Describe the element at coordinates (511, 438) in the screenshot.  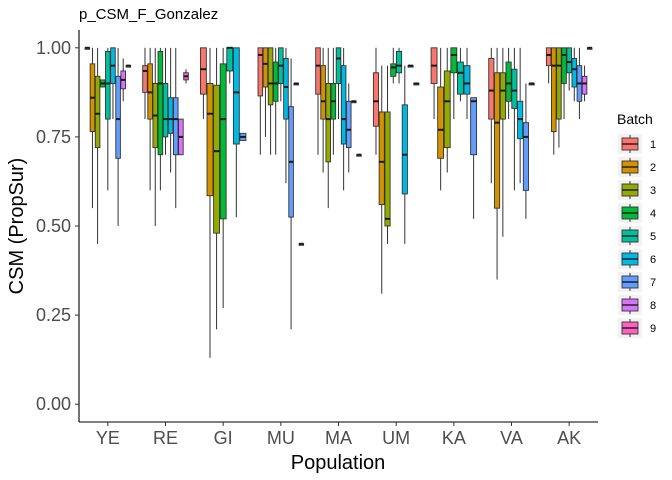
I see `x-tick-label: VA` at that location.